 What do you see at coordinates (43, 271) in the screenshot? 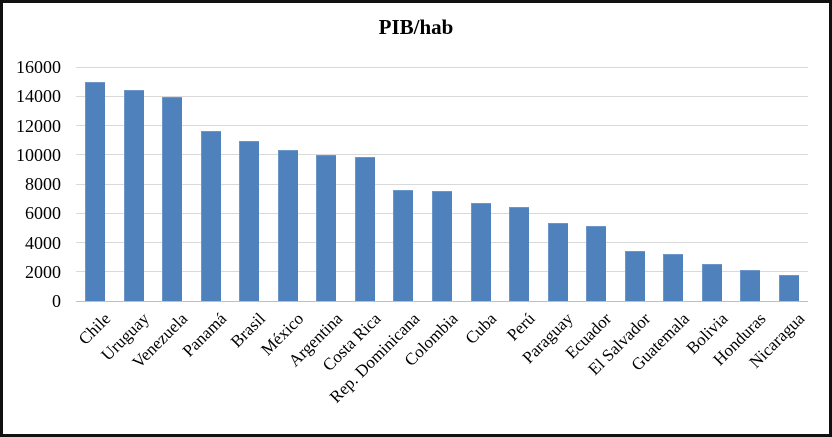
I see `y-tick-label: 2000` at bounding box center [43, 271].